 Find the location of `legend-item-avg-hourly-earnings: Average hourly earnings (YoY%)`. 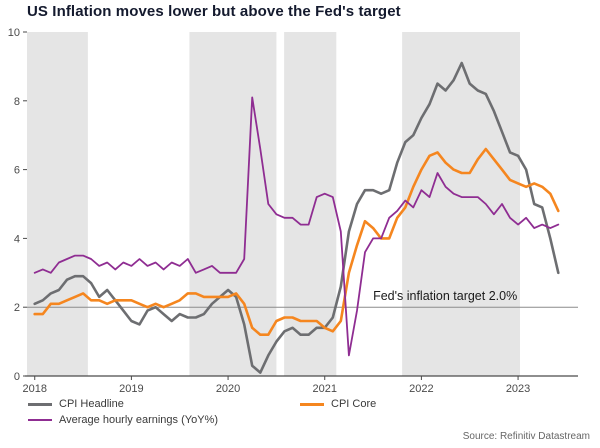

legend-item-avg-hourly-earnings: Average hourly earnings (YoY%) is located at coordinates (123, 420).